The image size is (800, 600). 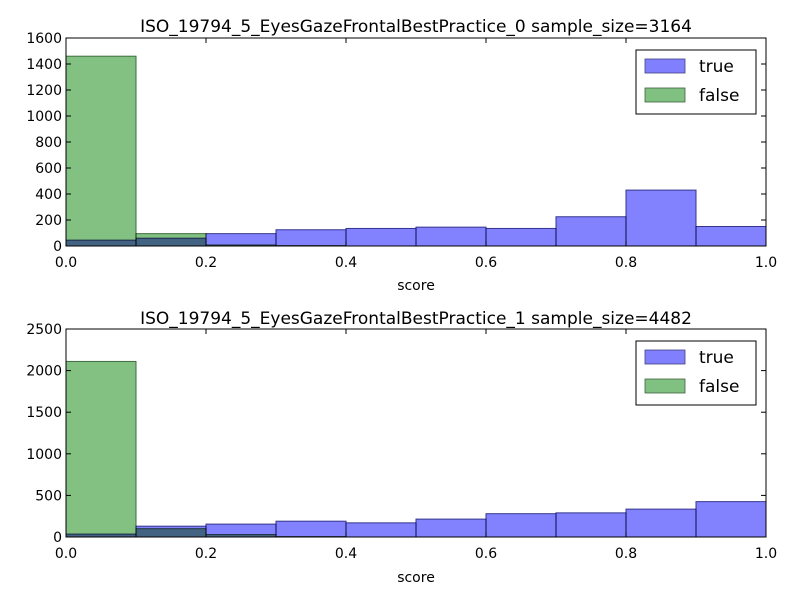 I want to click on y-tick-label: 1600, so click(x=44, y=39).